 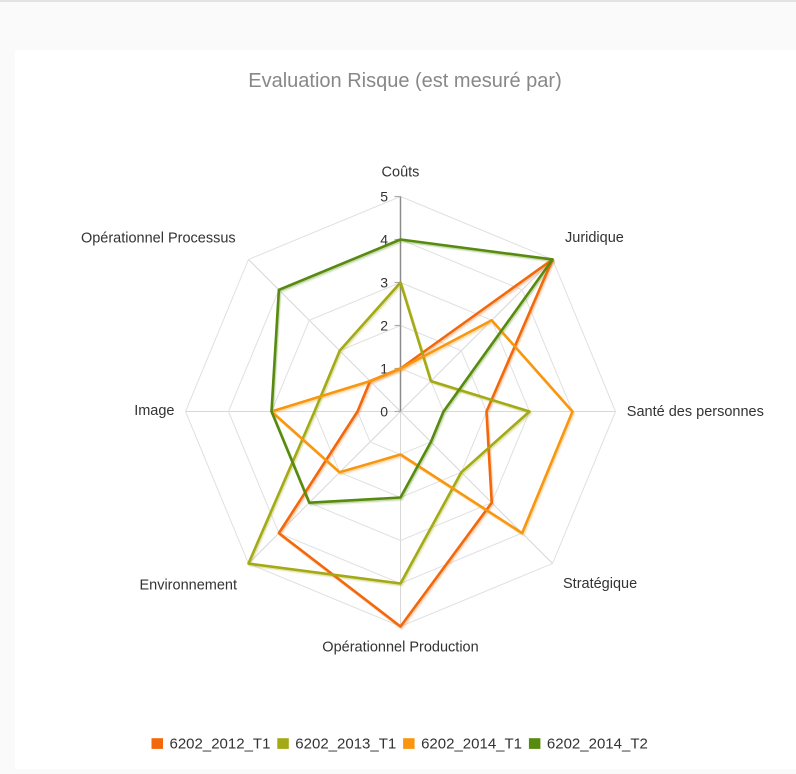 I want to click on svg-text: 5, so click(x=384, y=197).